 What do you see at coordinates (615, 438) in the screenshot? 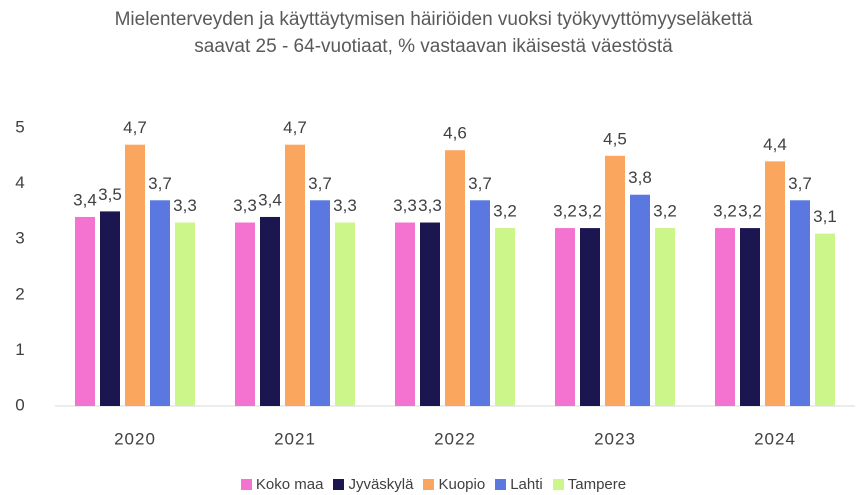
I see `x-tick-label: 2023` at bounding box center [615, 438].